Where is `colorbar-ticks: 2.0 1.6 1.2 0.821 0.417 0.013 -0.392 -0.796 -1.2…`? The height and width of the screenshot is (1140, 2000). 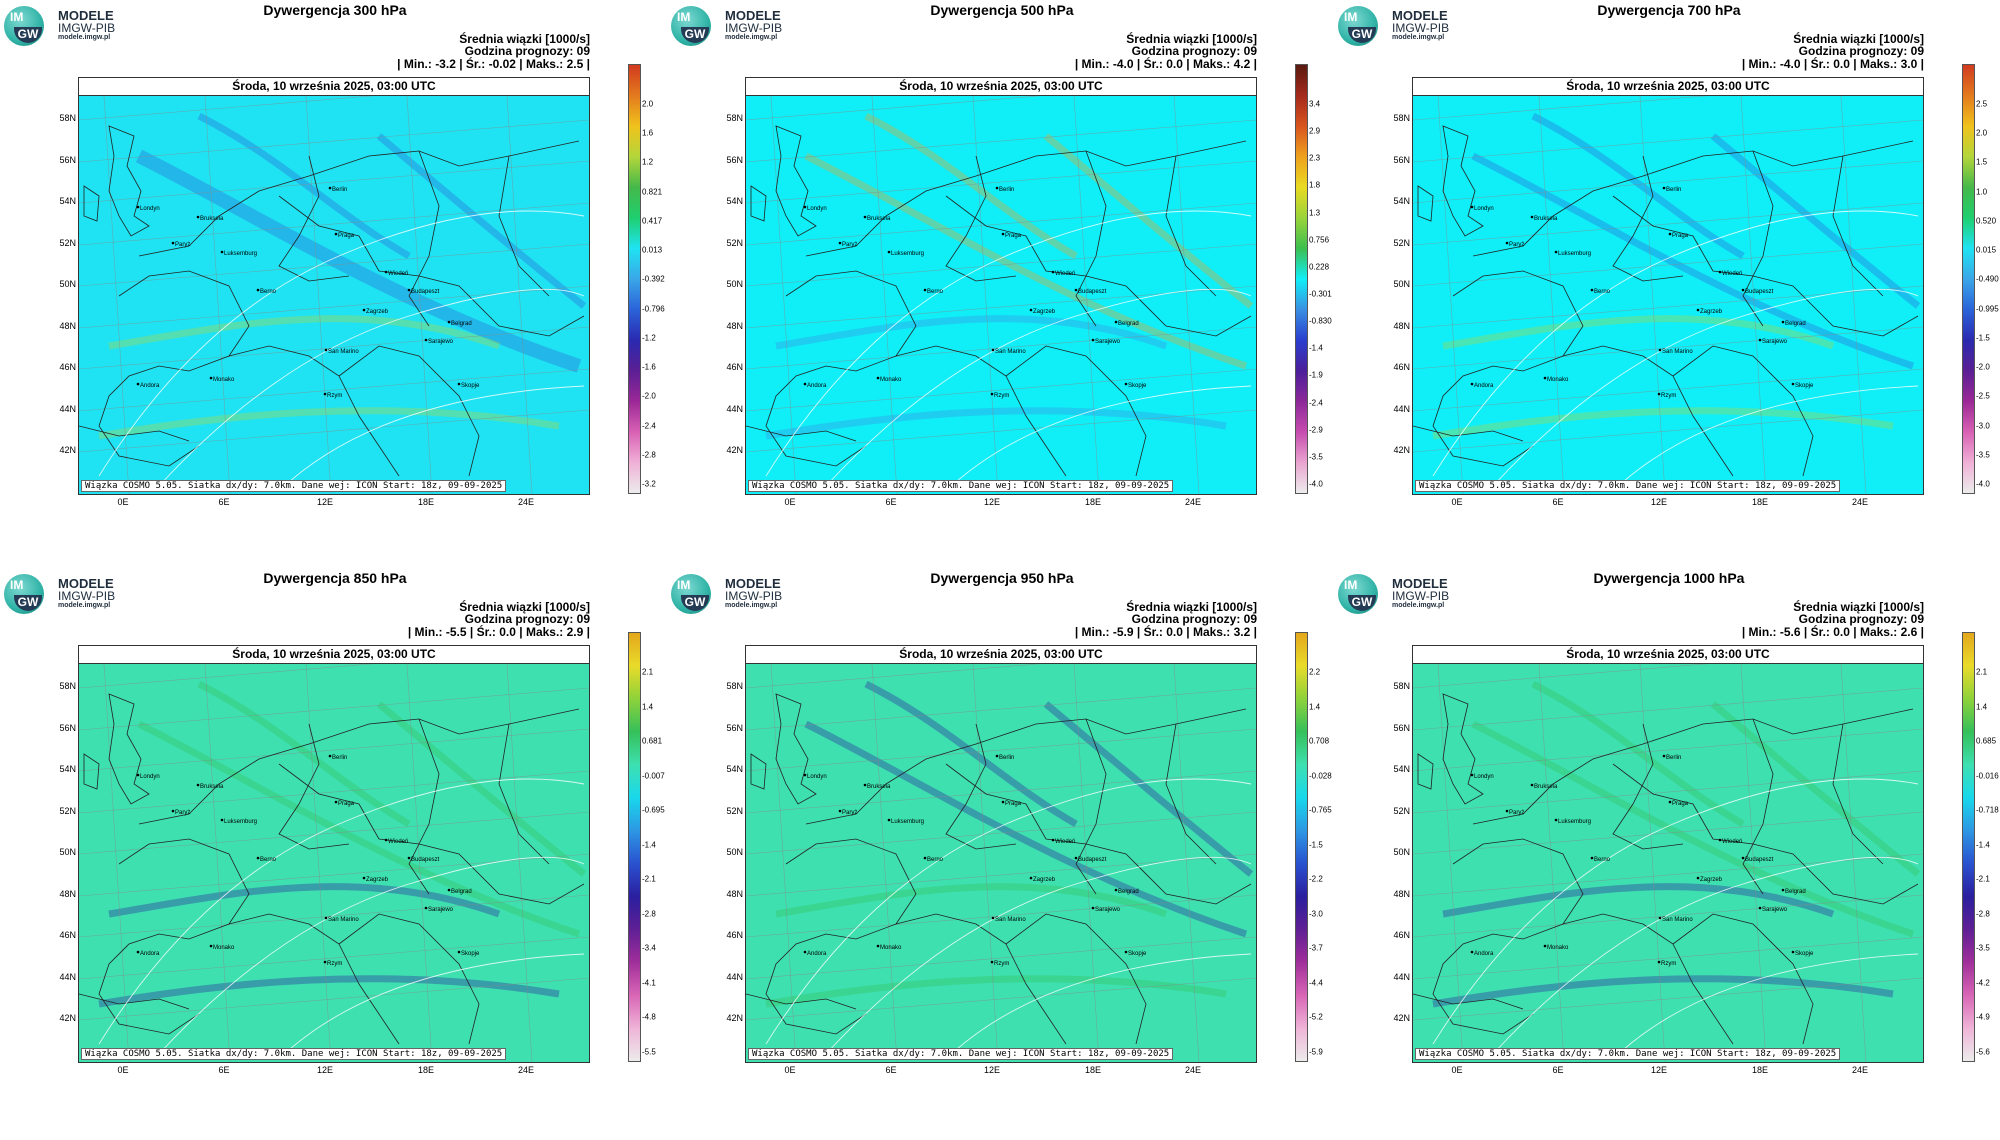
colorbar-ticks: 2.0 1.6 1.2 0.821 0.417 0.013 -0.392 -0.796 -1.2… is located at coordinates (657, 279).